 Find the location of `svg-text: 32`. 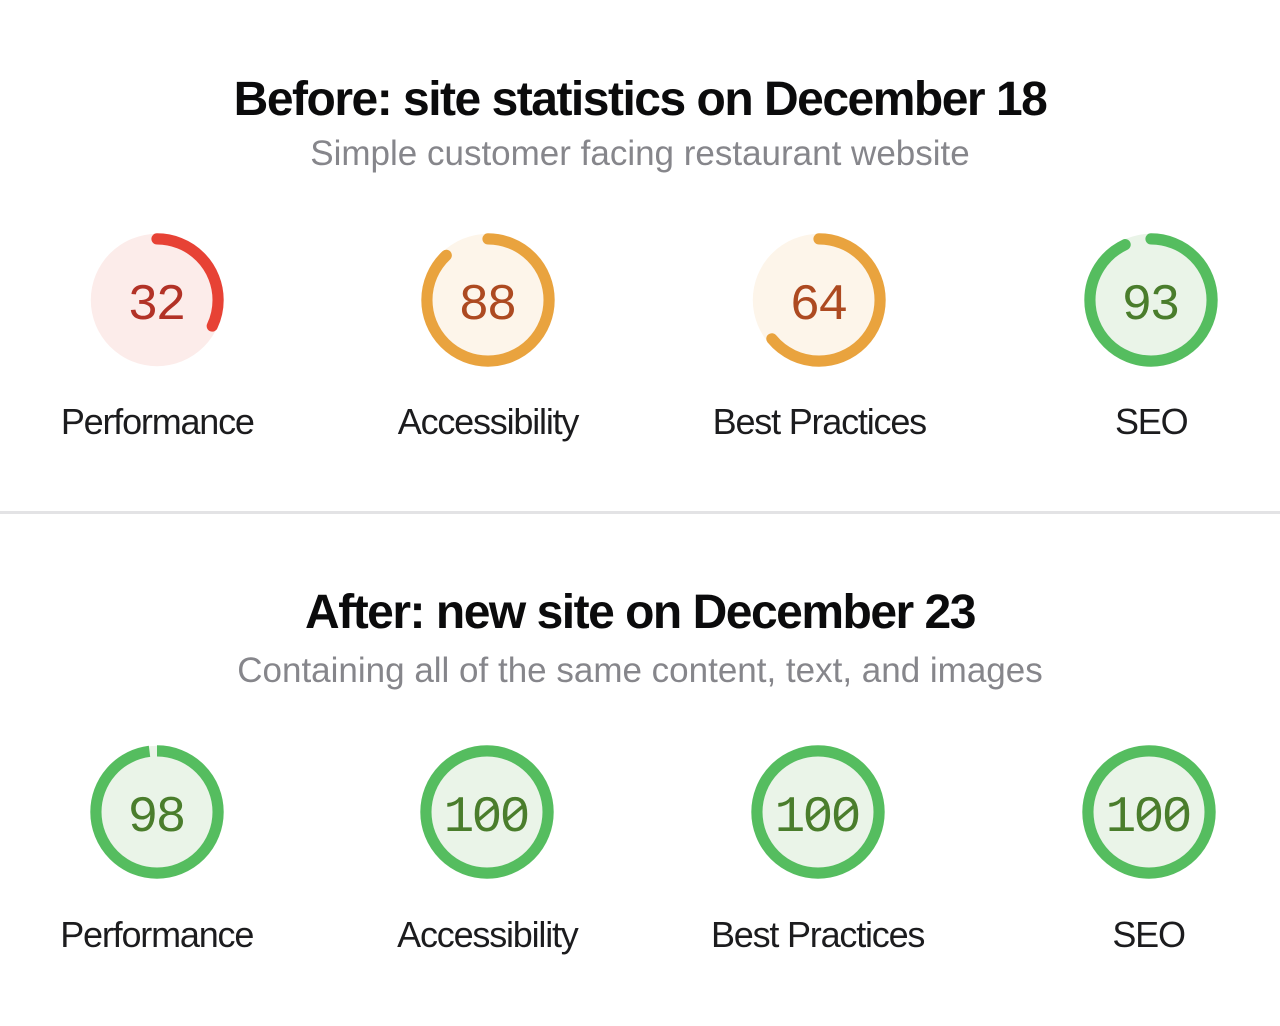

svg-text: 32 is located at coordinates (156, 307).